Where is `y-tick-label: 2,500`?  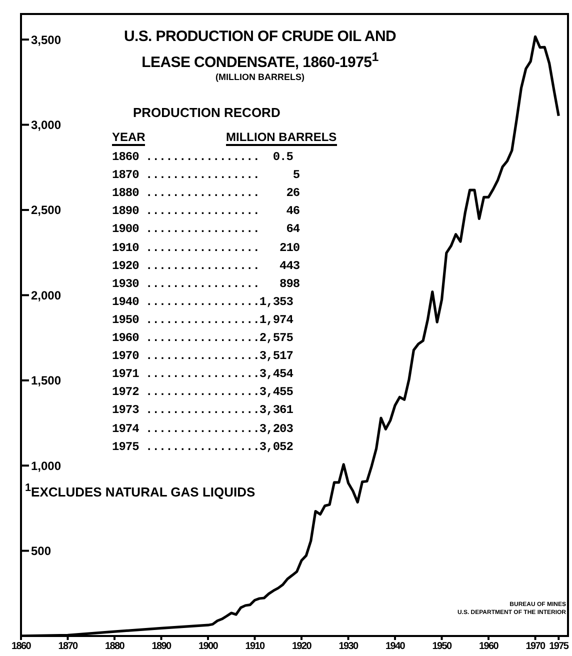 y-tick-label: 2,500 is located at coordinates (46, 210).